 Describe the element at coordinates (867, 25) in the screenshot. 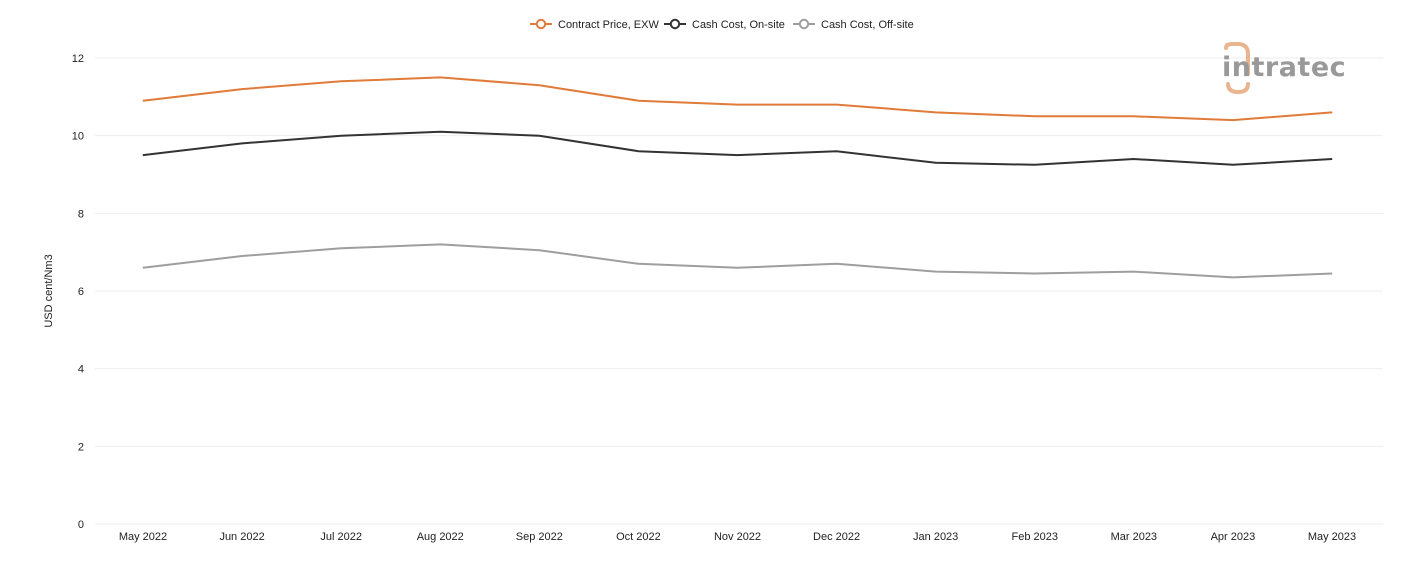

I see `legend-label: Cash Cost, Off-site` at that location.